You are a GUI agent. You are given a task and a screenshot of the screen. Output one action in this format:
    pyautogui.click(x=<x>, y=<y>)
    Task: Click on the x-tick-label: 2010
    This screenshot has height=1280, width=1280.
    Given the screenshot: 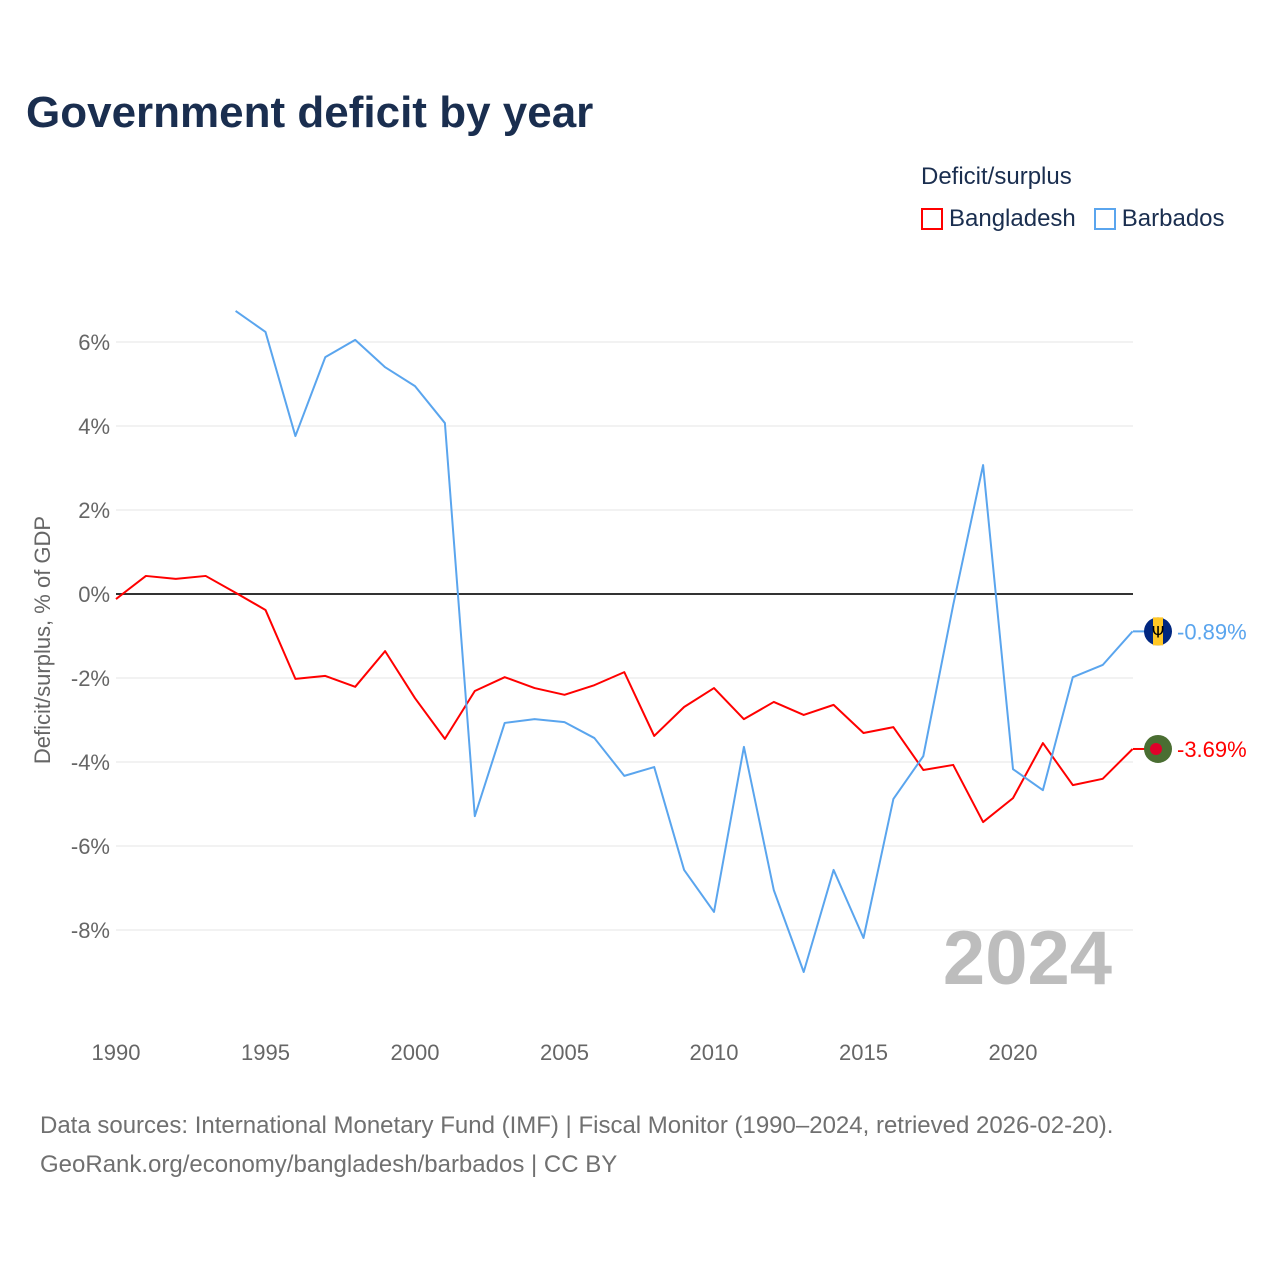 What is the action you would take?
    pyautogui.click(x=714, y=1052)
    